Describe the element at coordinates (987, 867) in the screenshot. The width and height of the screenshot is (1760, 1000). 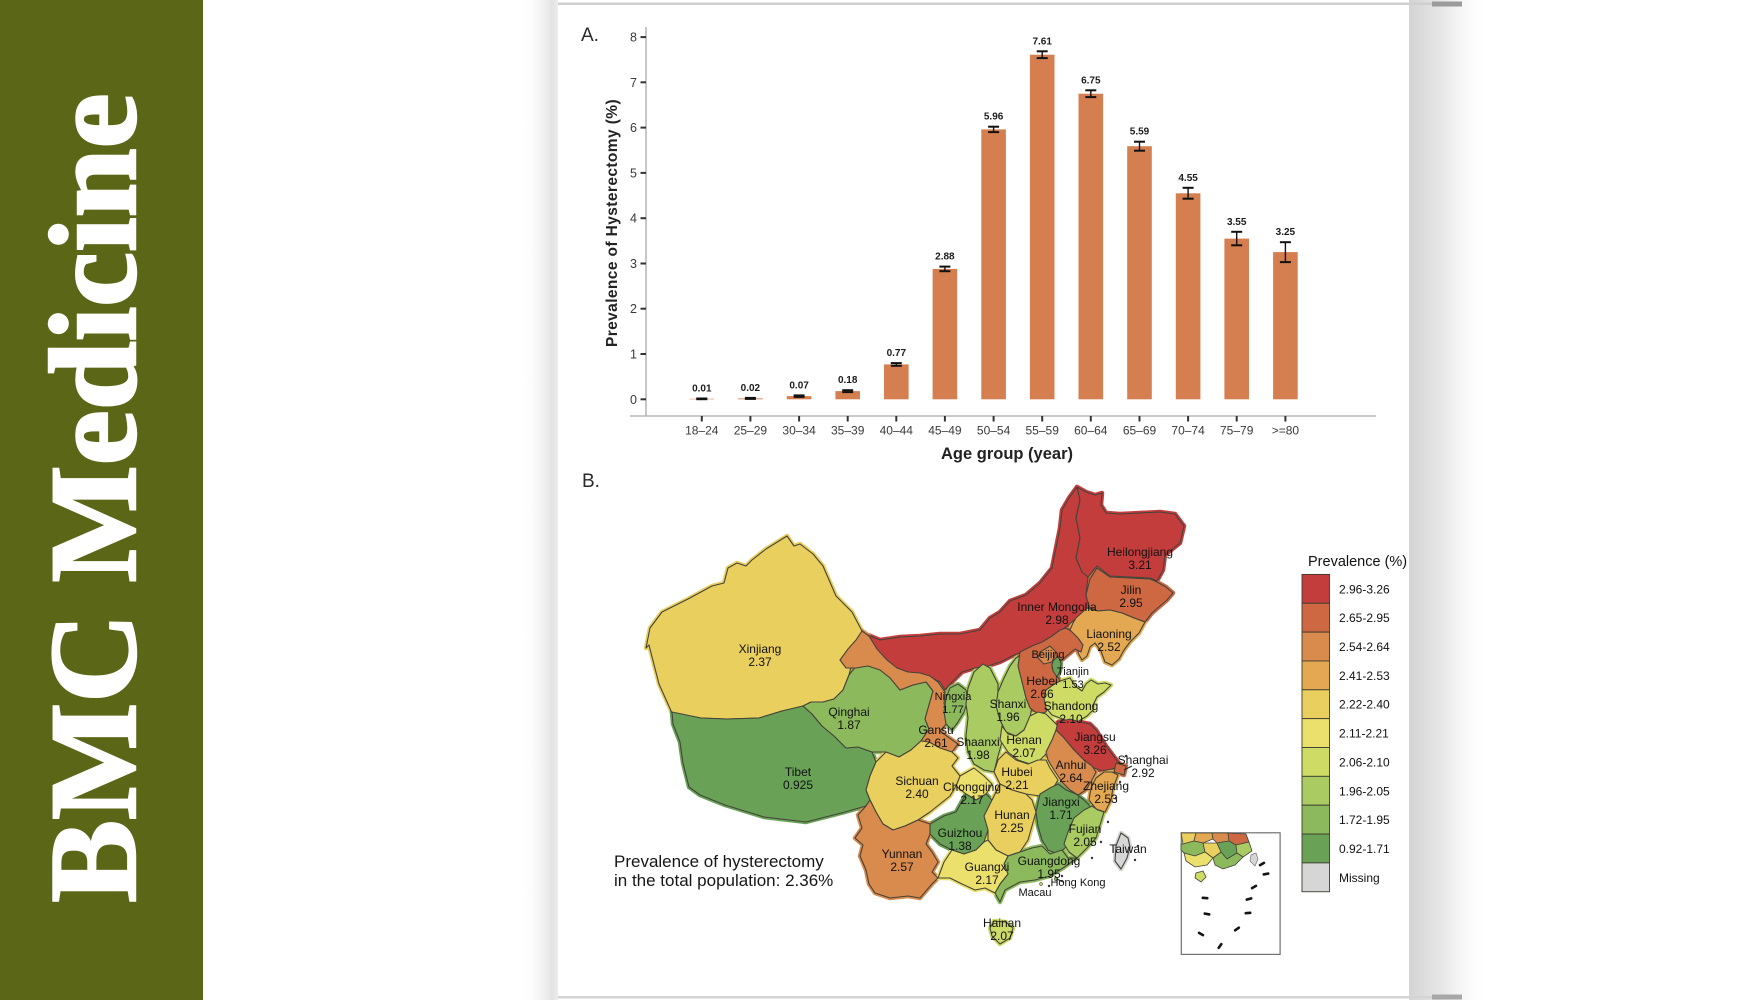
I see `svg-text: Guangxi` at that location.